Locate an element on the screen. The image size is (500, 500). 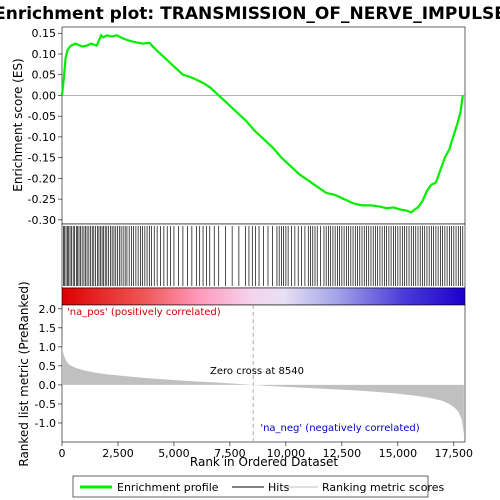
es-y-tick-label: -0.15 is located at coordinates (42, 158).